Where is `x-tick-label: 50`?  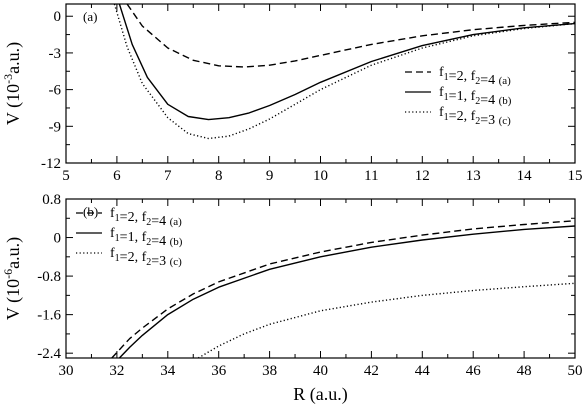
x-tick-label: 50 is located at coordinates (575, 371).